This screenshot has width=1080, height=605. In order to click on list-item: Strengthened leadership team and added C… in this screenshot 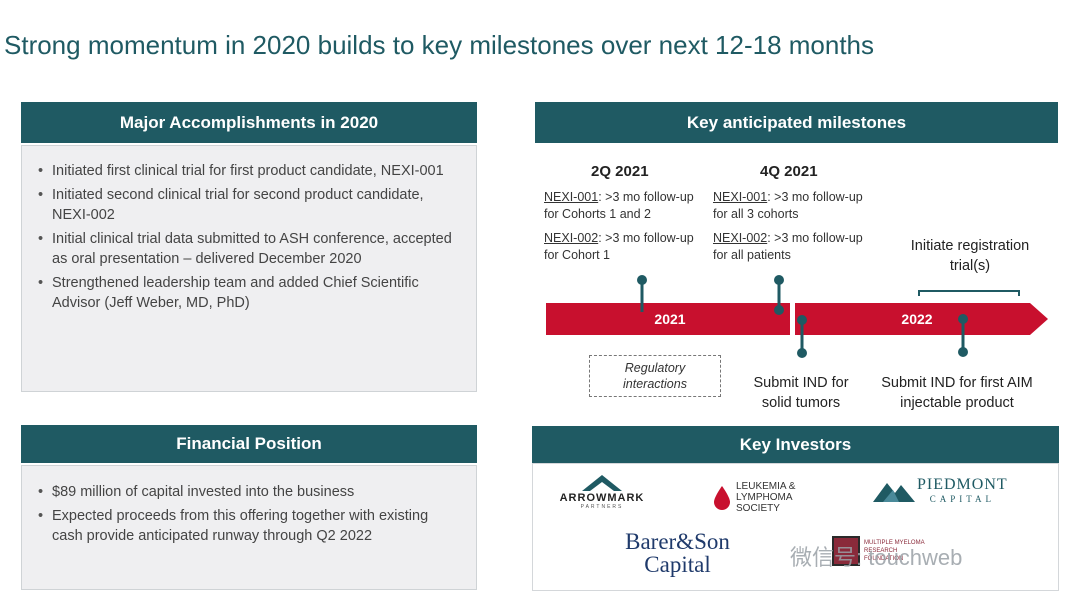, I will do `click(247, 293)`.